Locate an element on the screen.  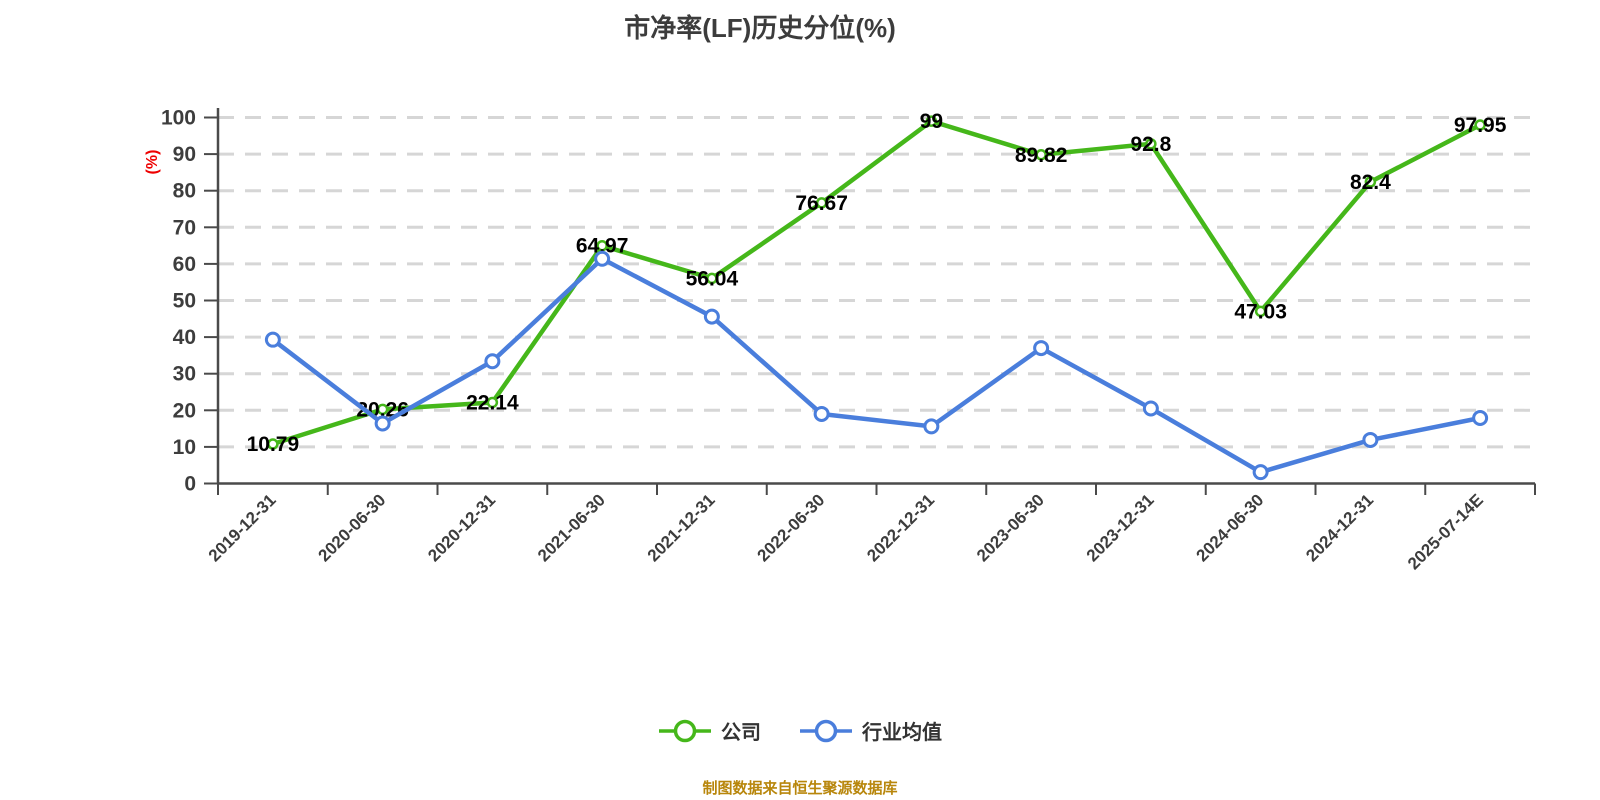
data-label: 22.14 is located at coordinates (492, 402).